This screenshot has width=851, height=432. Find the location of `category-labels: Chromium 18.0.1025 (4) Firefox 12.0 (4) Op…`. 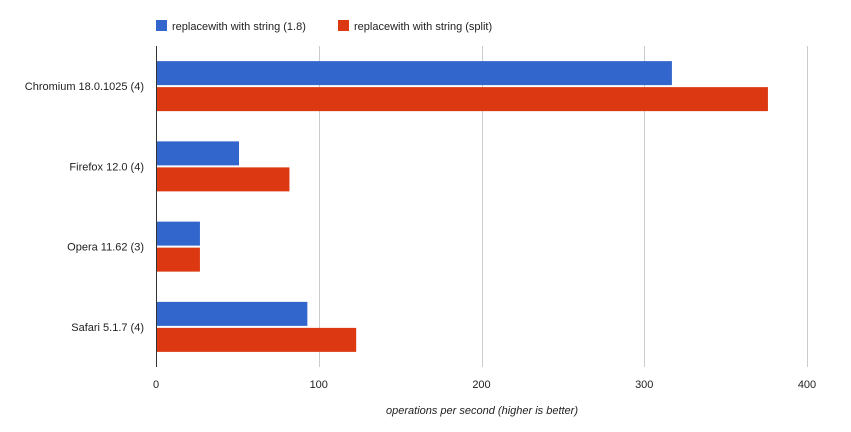

category-labels: Chromium 18.0.1025 (4) Firefox 12.0 (4) Op… is located at coordinates (84, 207).